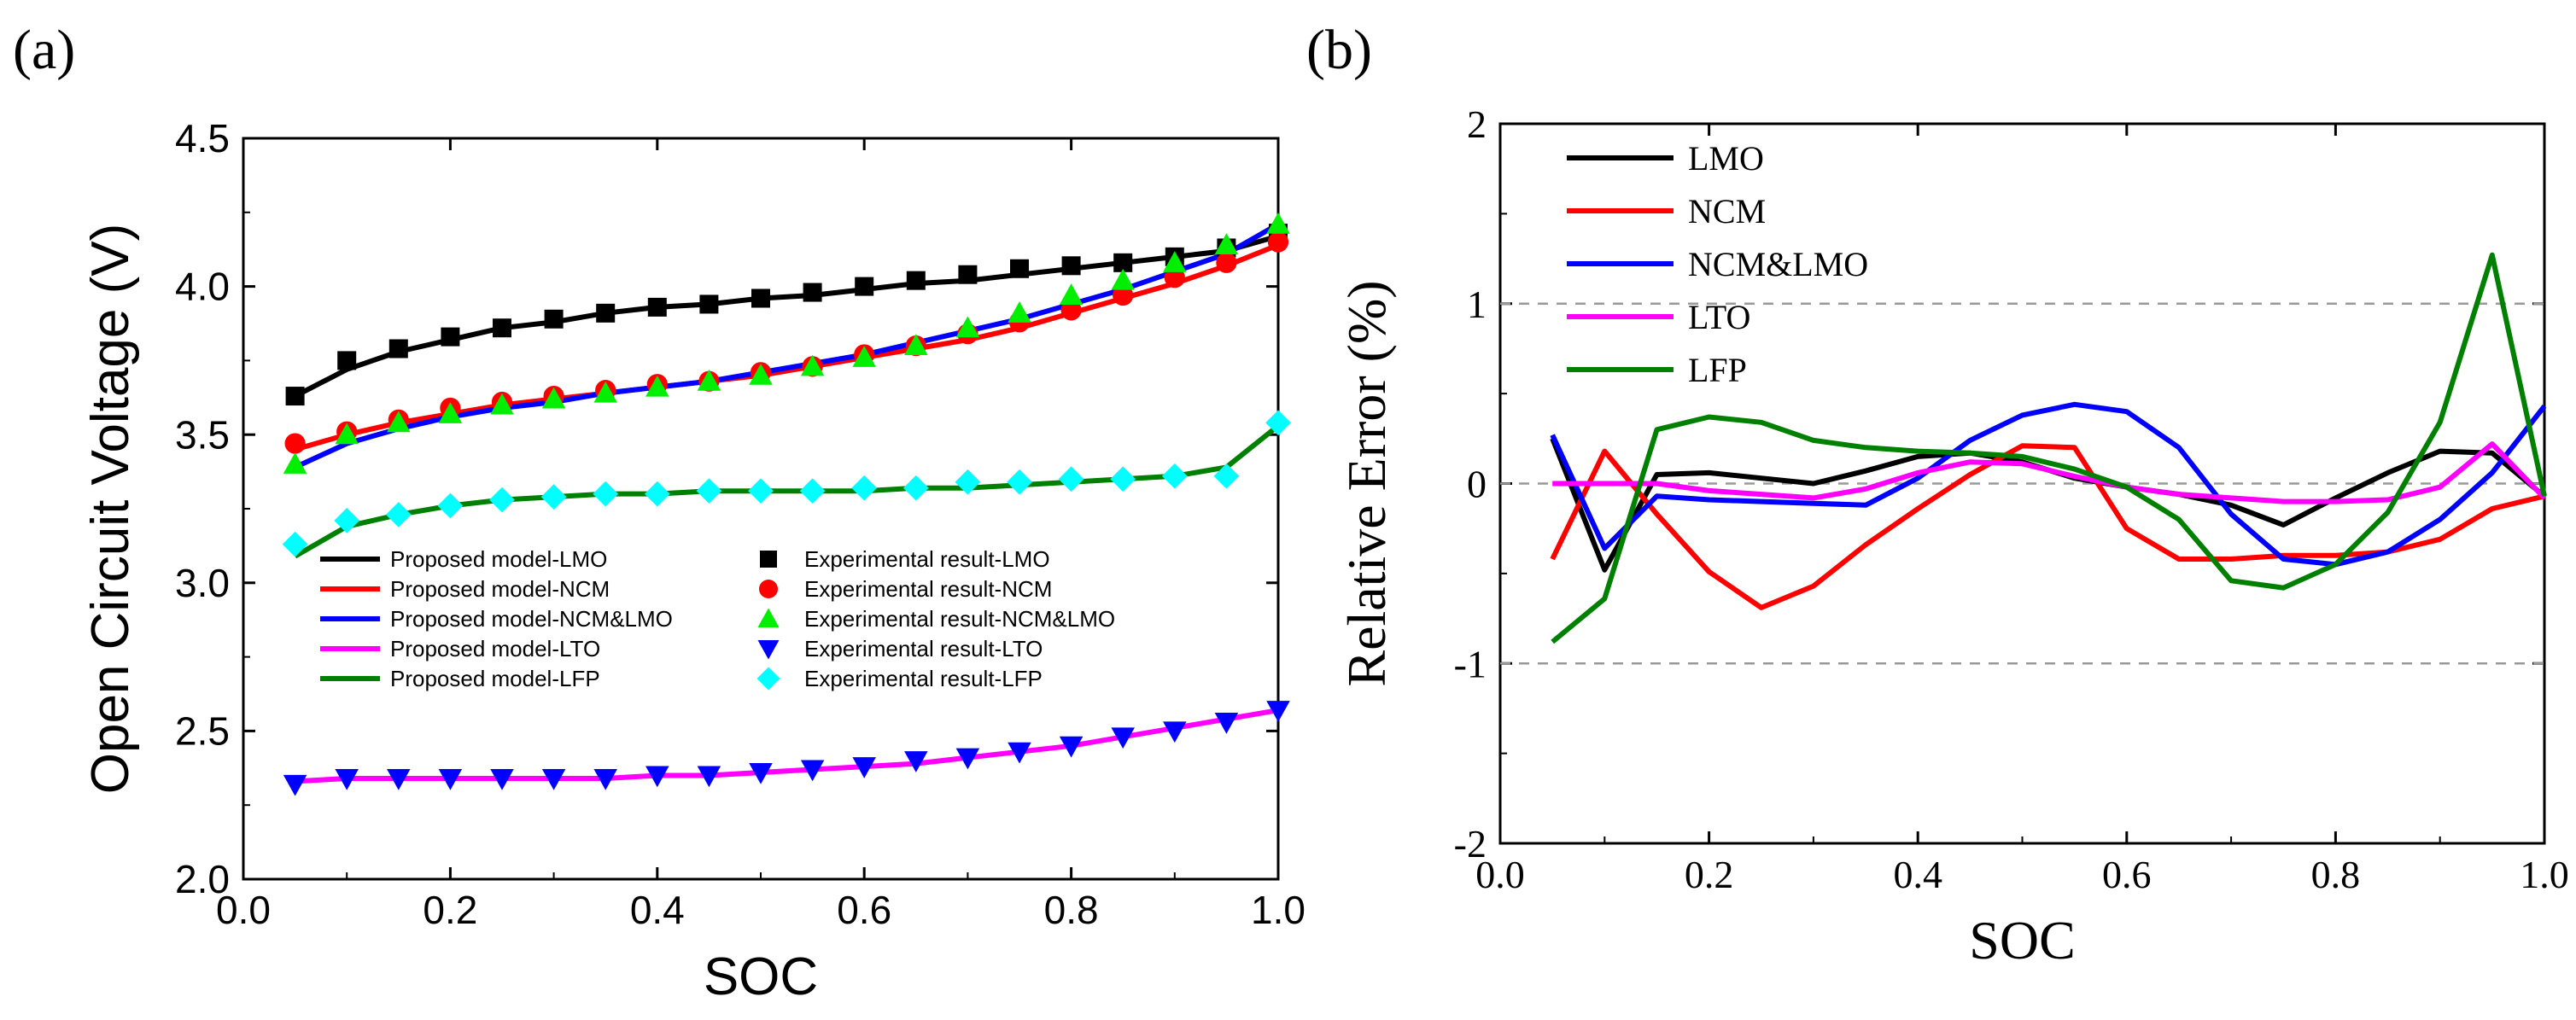 Image resolution: width=2576 pixels, height=1020 pixels. Describe the element at coordinates (1366, 483) in the screenshot. I see `y-axis-label: Relative Error (%)` at that location.